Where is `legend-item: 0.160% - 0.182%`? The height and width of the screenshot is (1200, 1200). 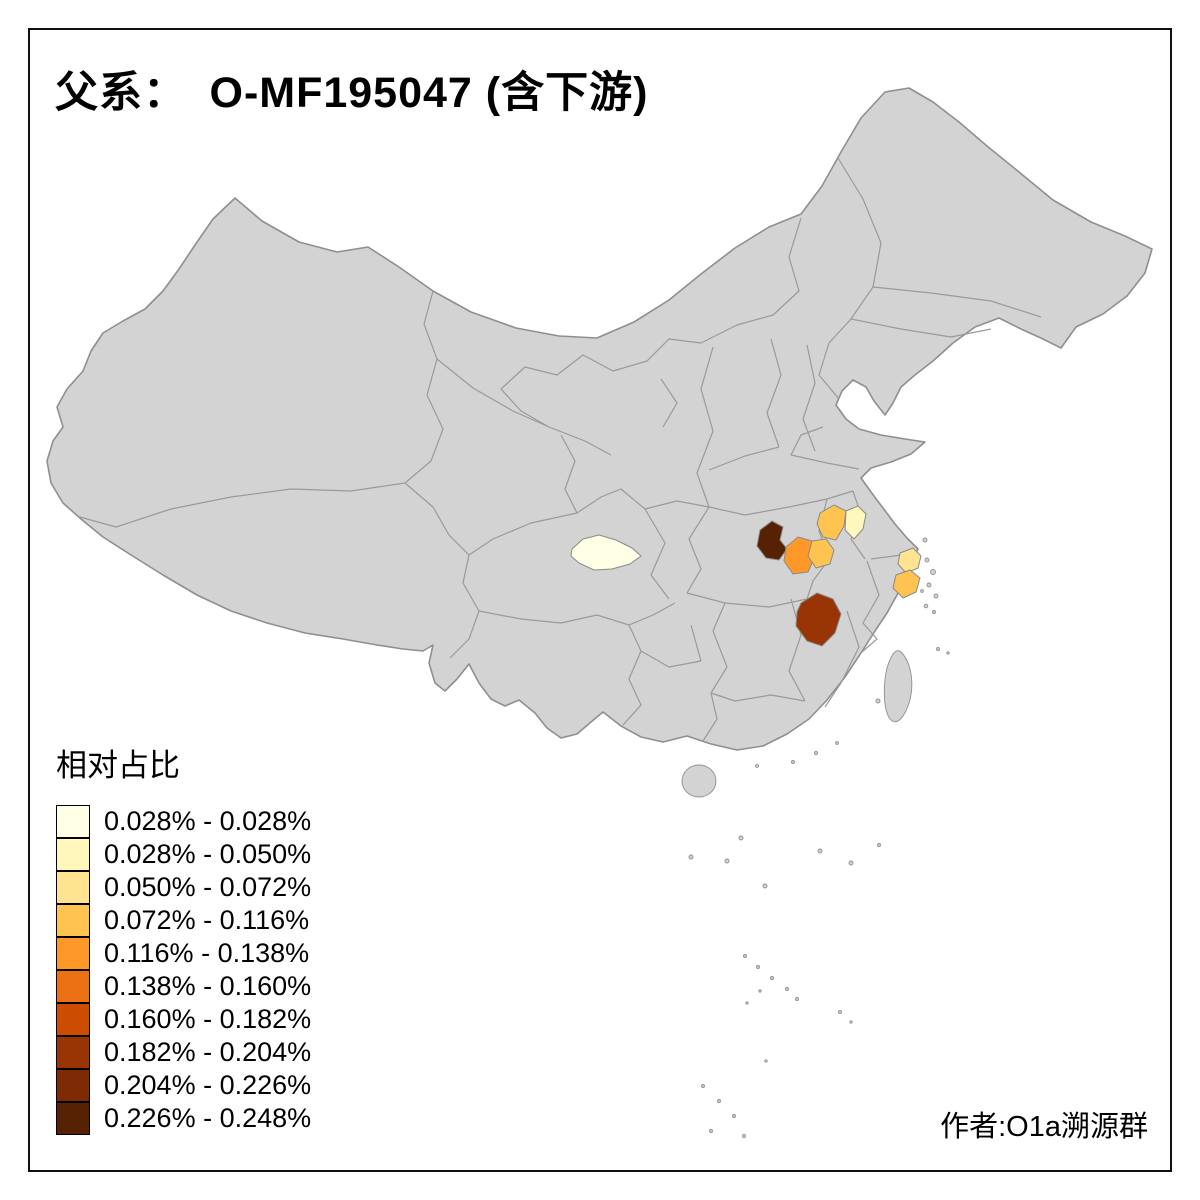
legend-item: 0.160% - 0.182% is located at coordinates (183, 1019).